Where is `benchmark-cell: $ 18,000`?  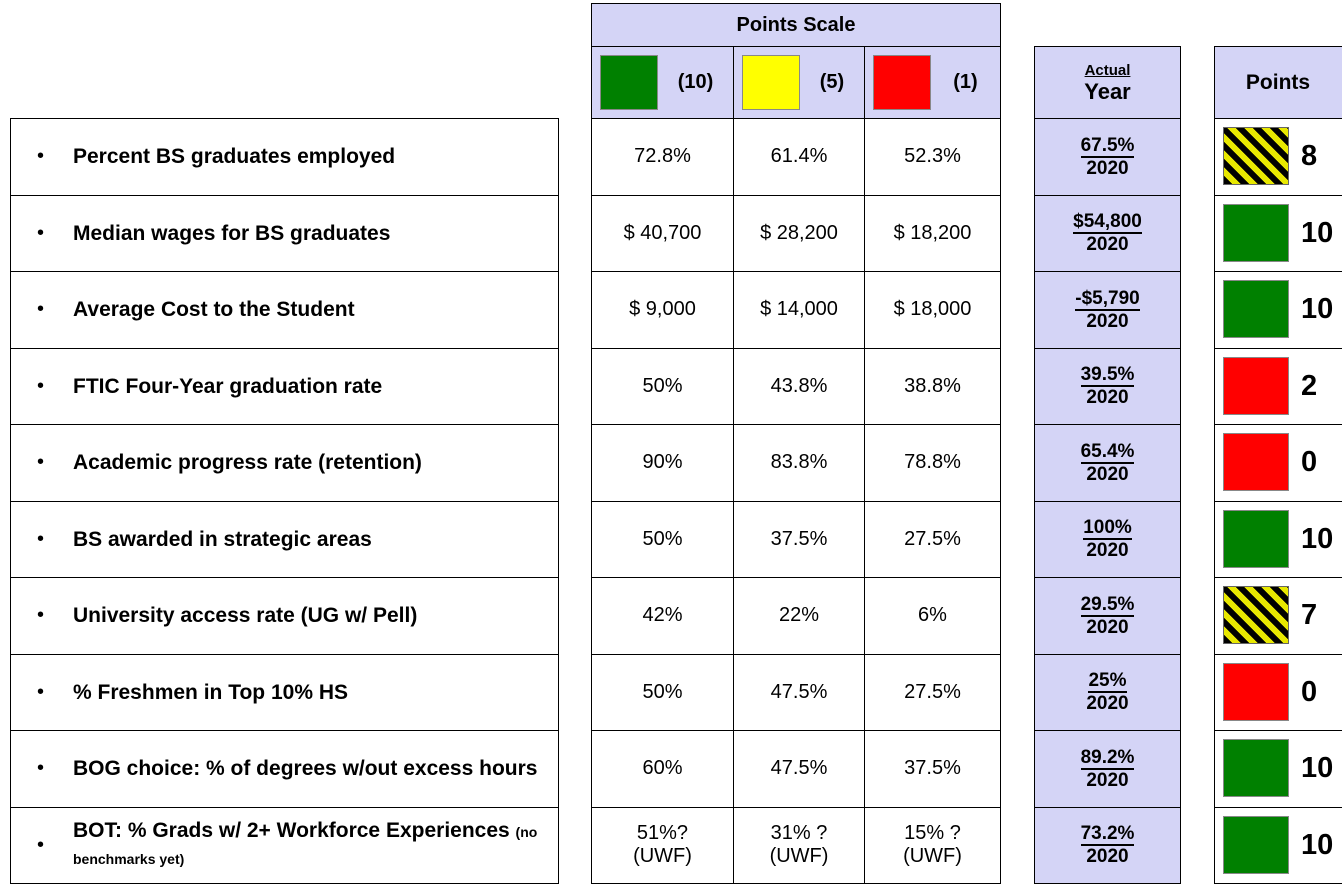
benchmark-cell: $ 18,000 is located at coordinates (932, 310).